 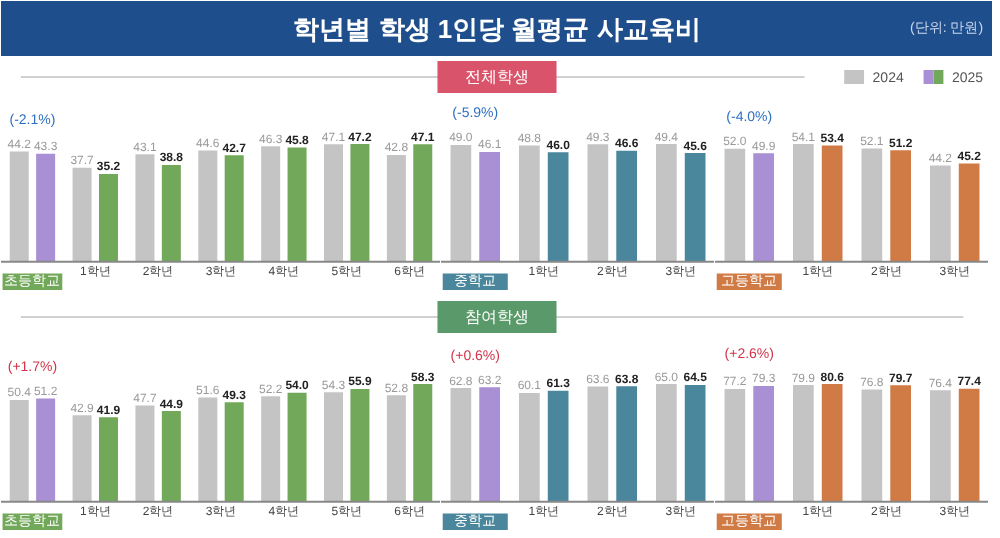 I want to click on chart-title: 전체학생, so click(x=497, y=77).